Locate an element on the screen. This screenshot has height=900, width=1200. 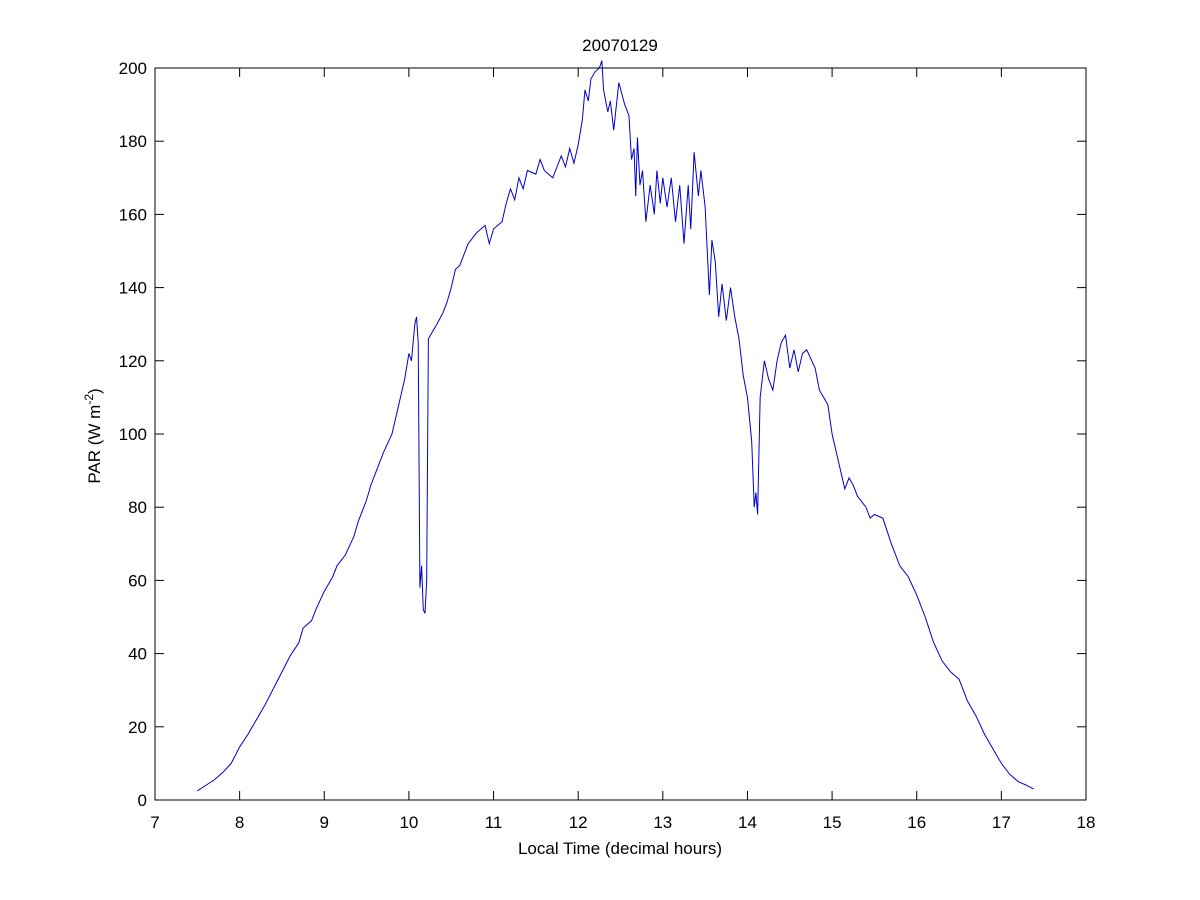
x-tick-label: 10 is located at coordinates (408, 822).